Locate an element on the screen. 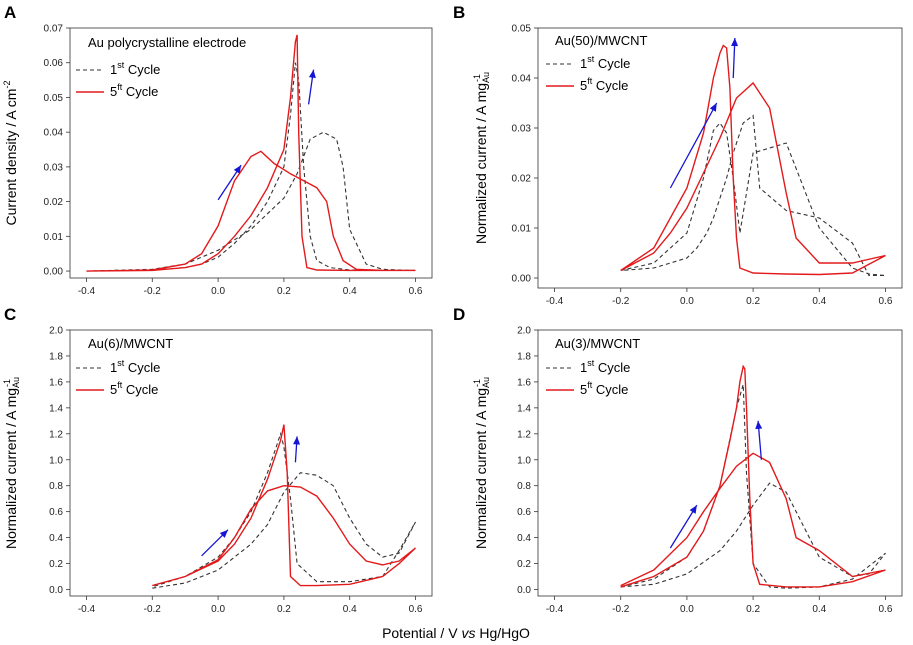  y-tick-label: 0.00 is located at coordinates (522, 279).